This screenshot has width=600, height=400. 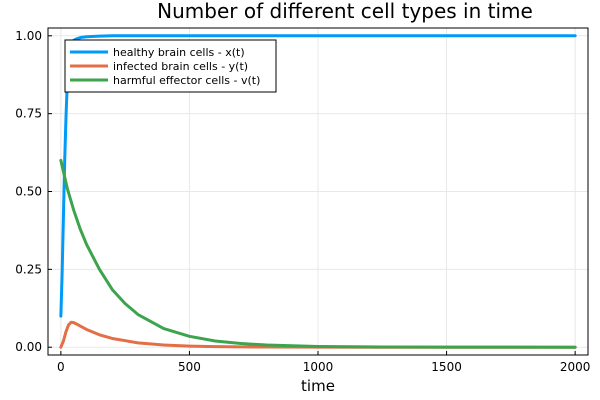 I want to click on x-axis-label: time, so click(x=318, y=386).